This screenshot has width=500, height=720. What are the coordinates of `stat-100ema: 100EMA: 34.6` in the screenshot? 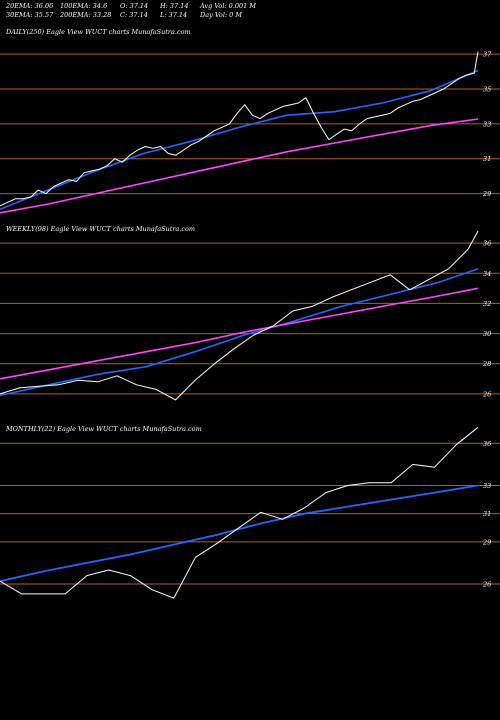 It's located at (84, 6).